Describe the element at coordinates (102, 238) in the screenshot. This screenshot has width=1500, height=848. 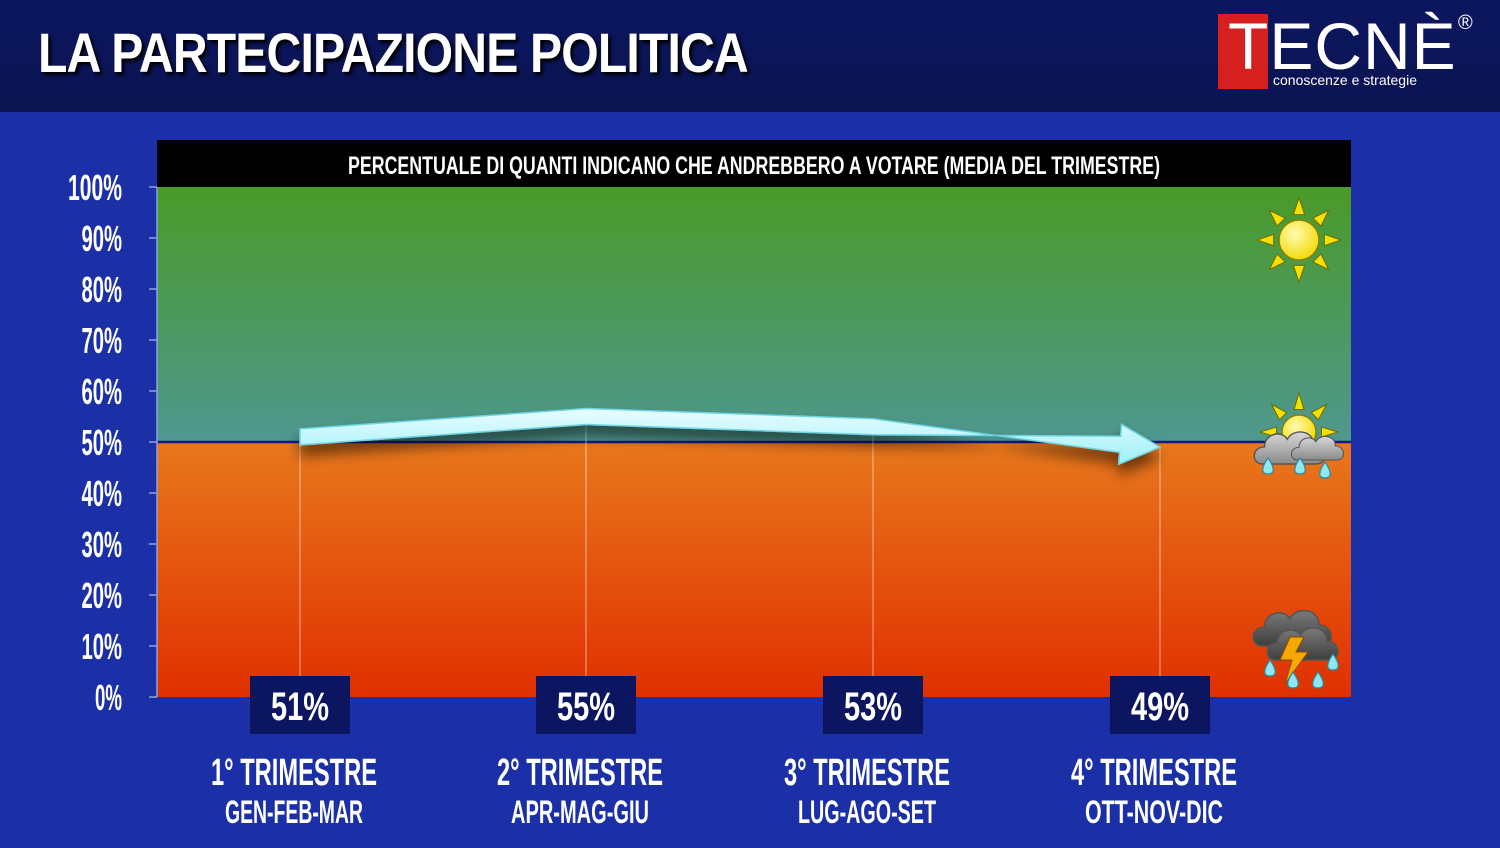
I see `y-tick-label: 90%` at that location.